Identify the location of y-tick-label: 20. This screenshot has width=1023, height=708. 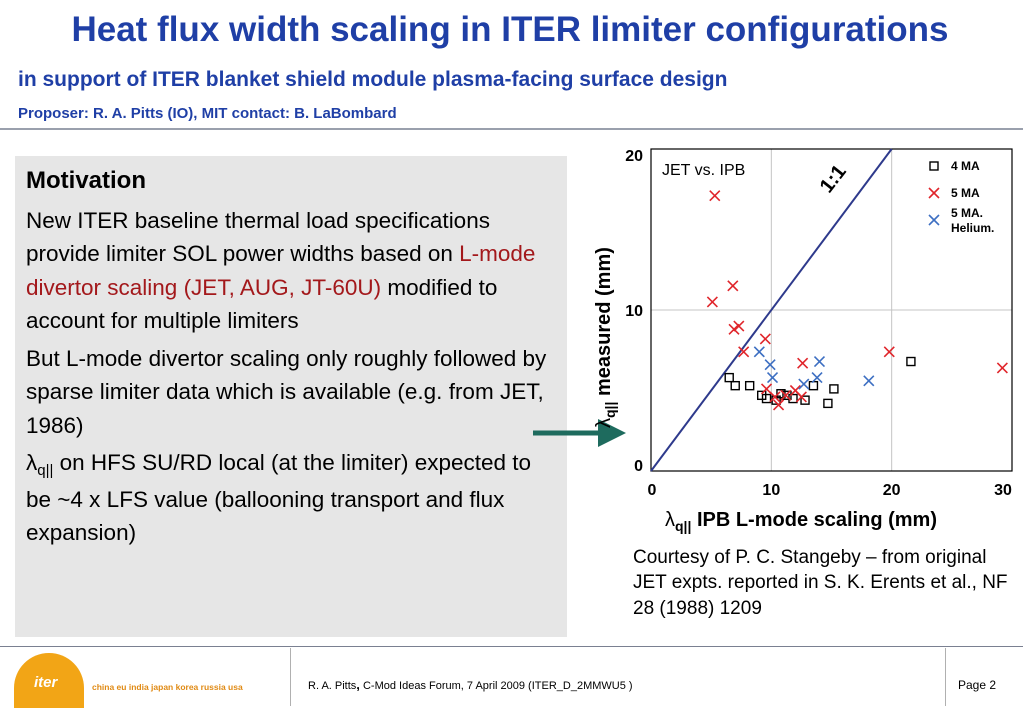
(634, 156).